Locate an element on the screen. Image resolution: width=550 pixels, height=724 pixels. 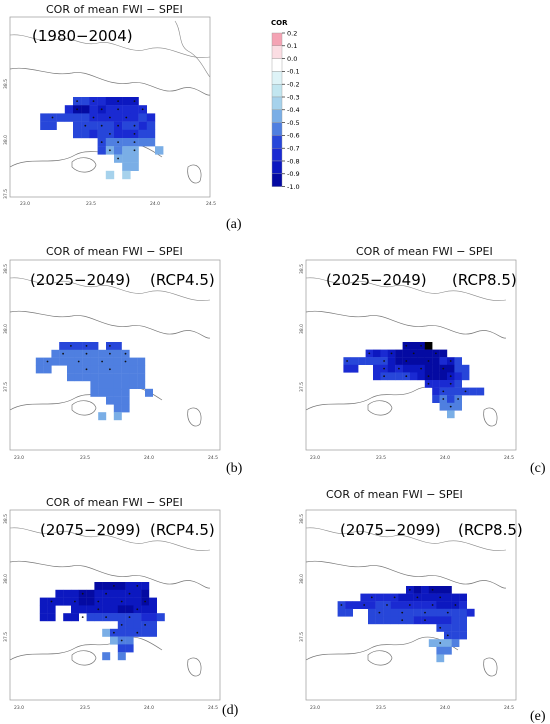
y-tick-label: 37.5 is located at coordinates (6, 194).